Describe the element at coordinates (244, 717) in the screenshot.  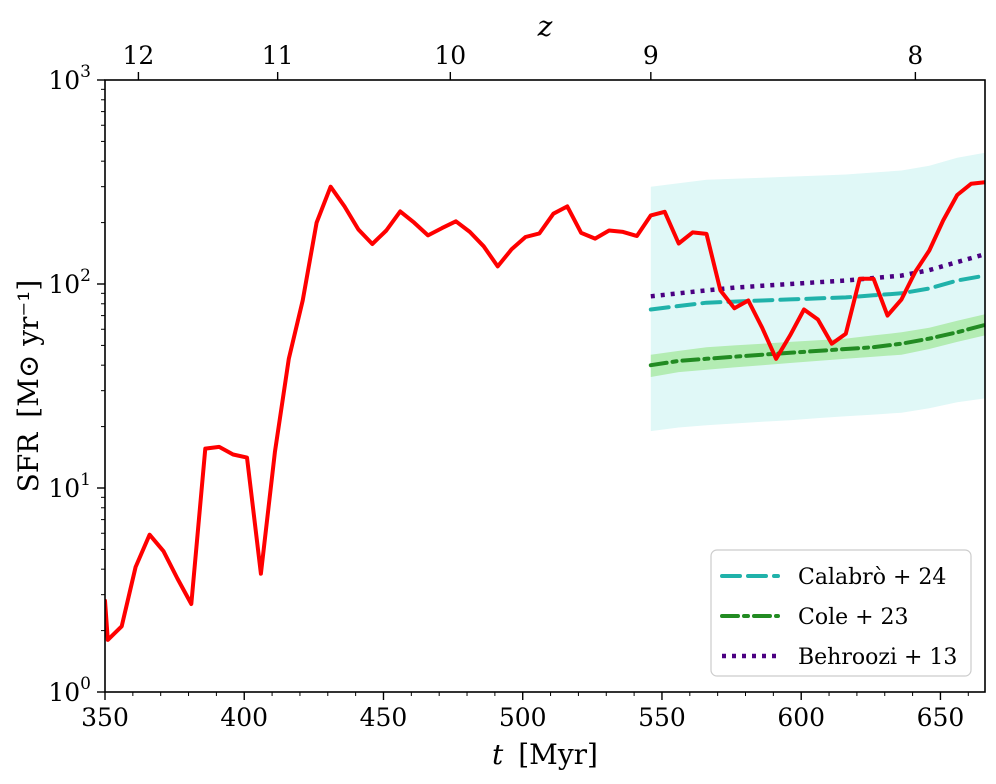
I see `x-tick-label: 400` at that location.